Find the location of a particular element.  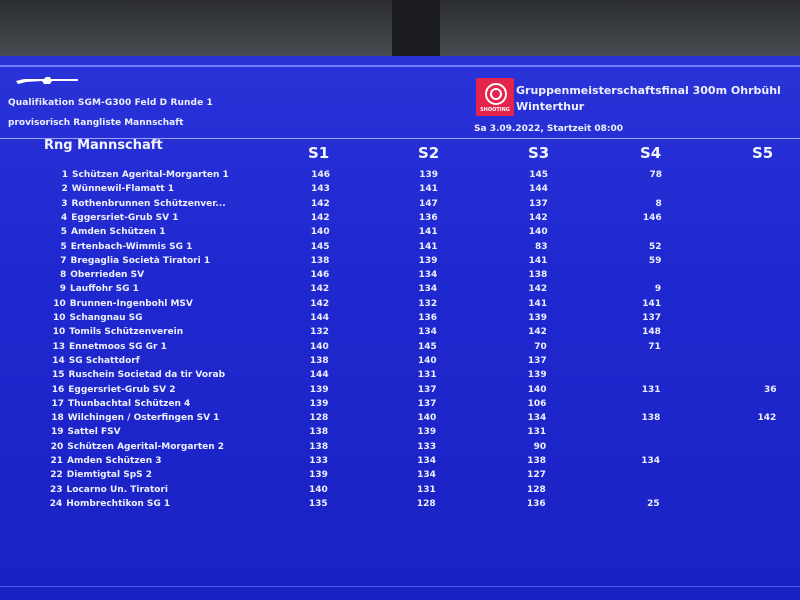

s5-score-cell: 142 is located at coordinates (767, 418).